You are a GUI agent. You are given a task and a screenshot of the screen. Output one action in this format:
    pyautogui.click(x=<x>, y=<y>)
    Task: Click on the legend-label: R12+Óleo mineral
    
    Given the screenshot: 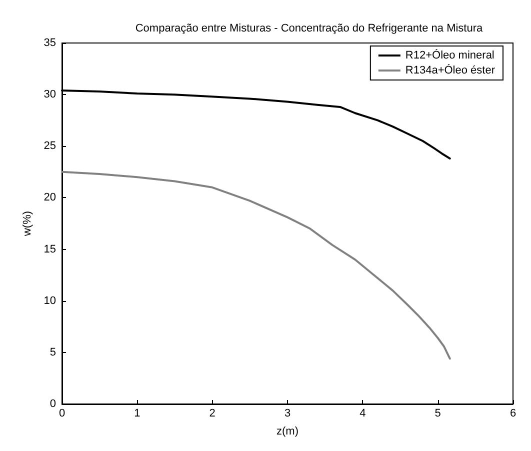 What is the action you would take?
    pyautogui.click(x=449, y=55)
    